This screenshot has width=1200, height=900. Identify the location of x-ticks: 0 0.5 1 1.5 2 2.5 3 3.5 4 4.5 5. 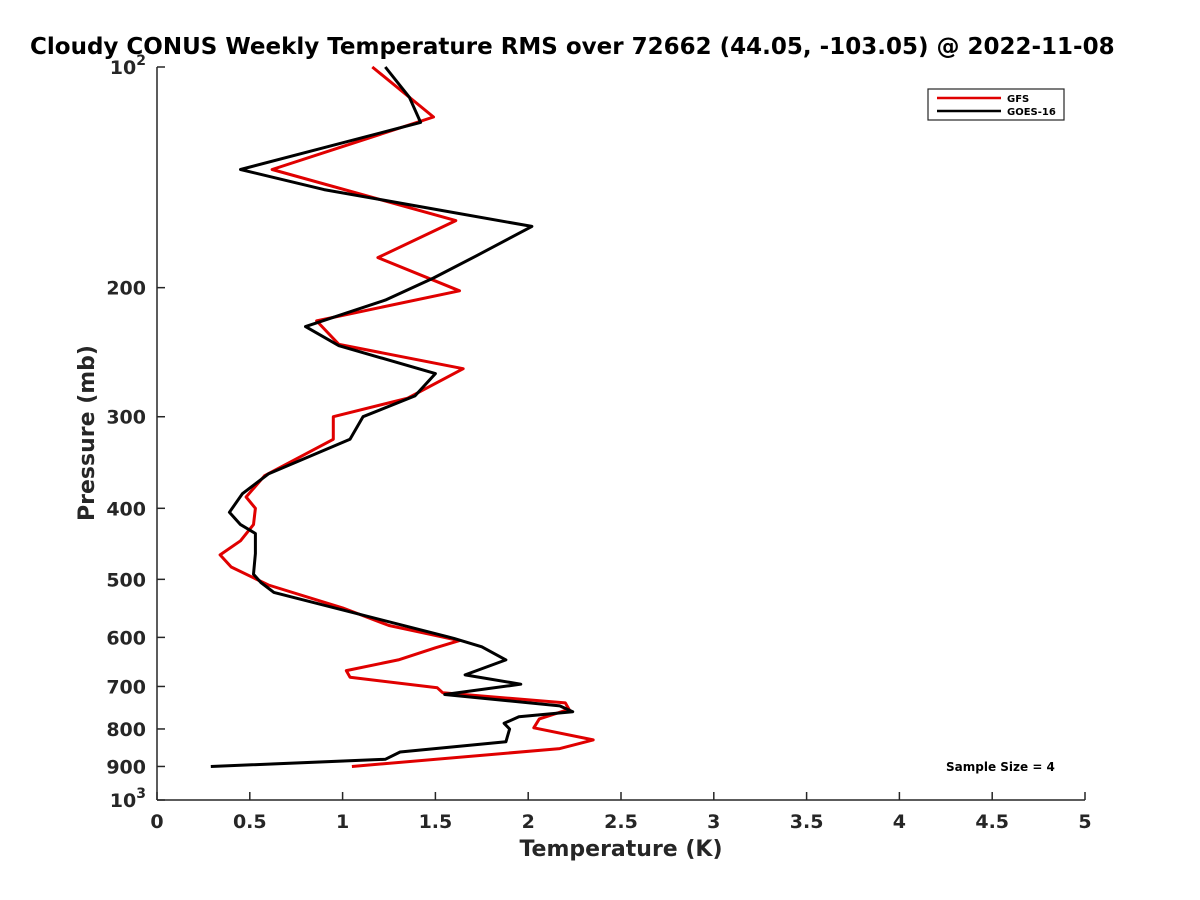
(621, 812).